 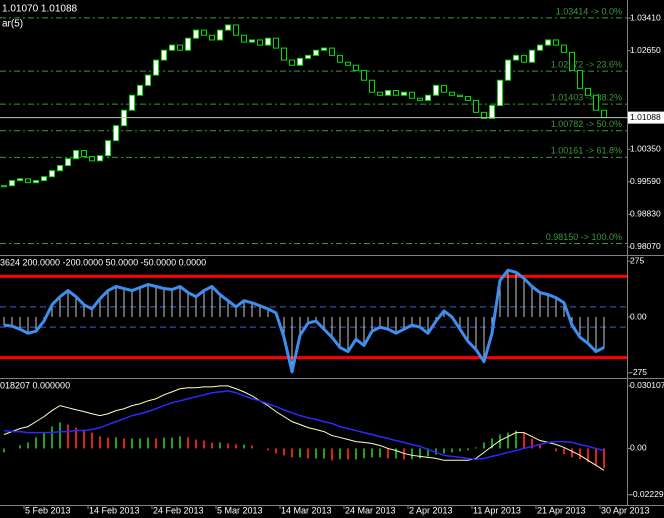 I want to click on y-tick-label: 0.98830, so click(x=645, y=214).